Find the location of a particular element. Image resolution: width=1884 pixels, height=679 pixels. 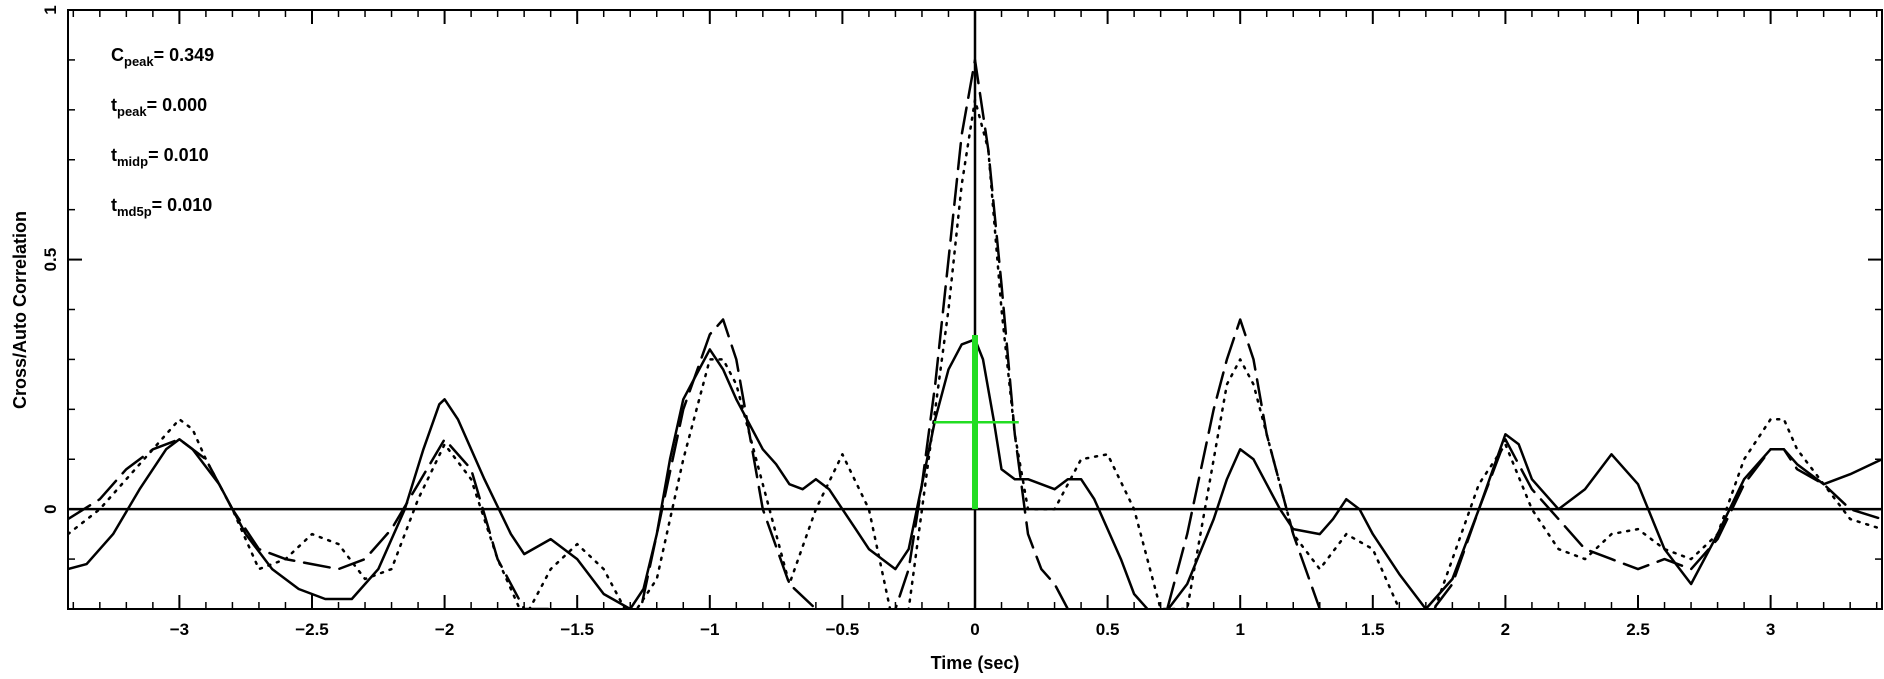

x-tick-label: −1 is located at coordinates (709, 629).